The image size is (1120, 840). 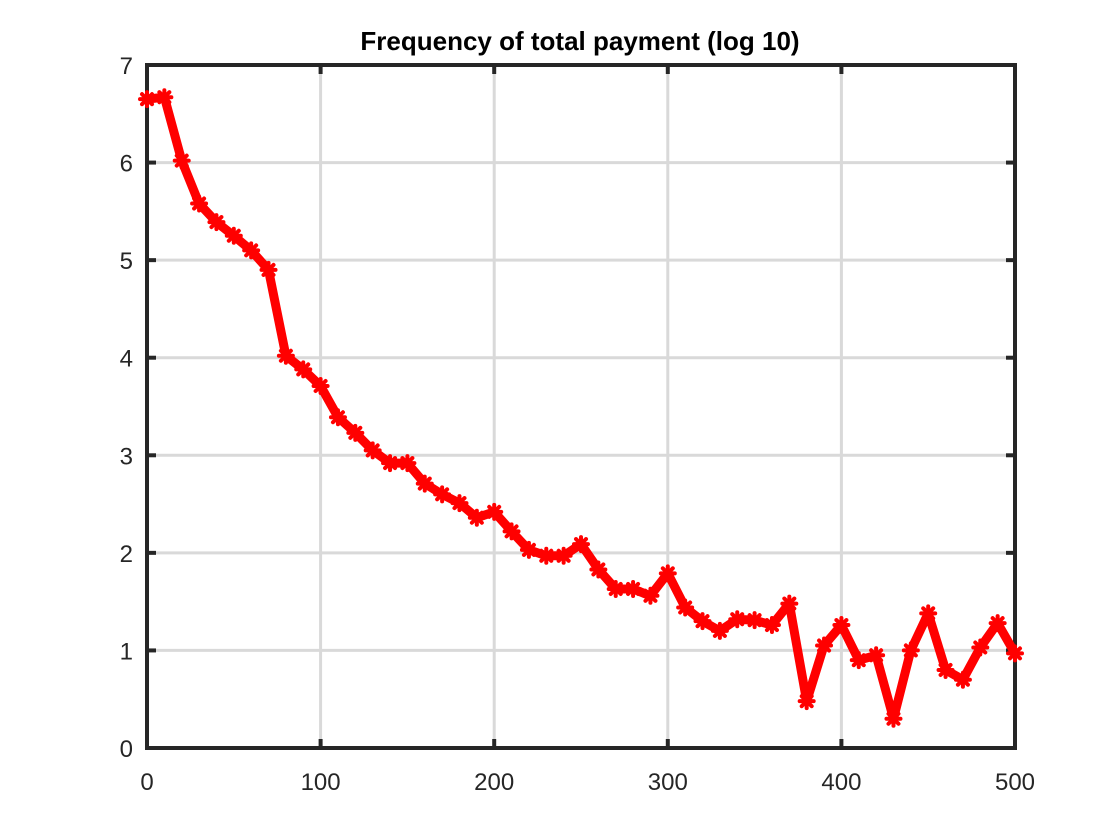 I want to click on y-tick-label: 5, so click(x=126, y=261).